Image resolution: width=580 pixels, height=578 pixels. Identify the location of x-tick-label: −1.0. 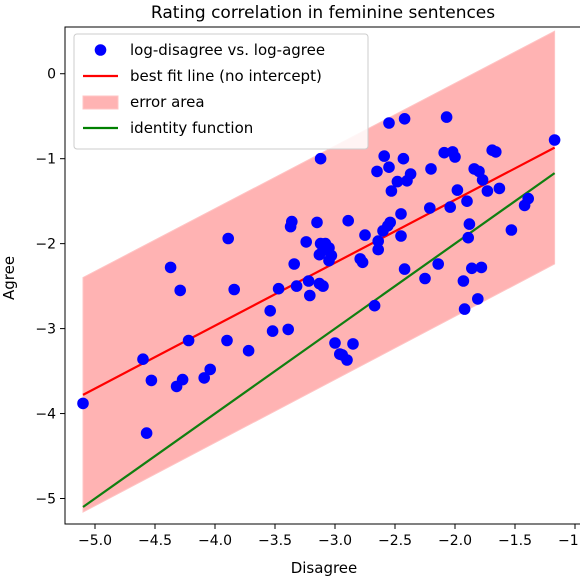
(569, 541).